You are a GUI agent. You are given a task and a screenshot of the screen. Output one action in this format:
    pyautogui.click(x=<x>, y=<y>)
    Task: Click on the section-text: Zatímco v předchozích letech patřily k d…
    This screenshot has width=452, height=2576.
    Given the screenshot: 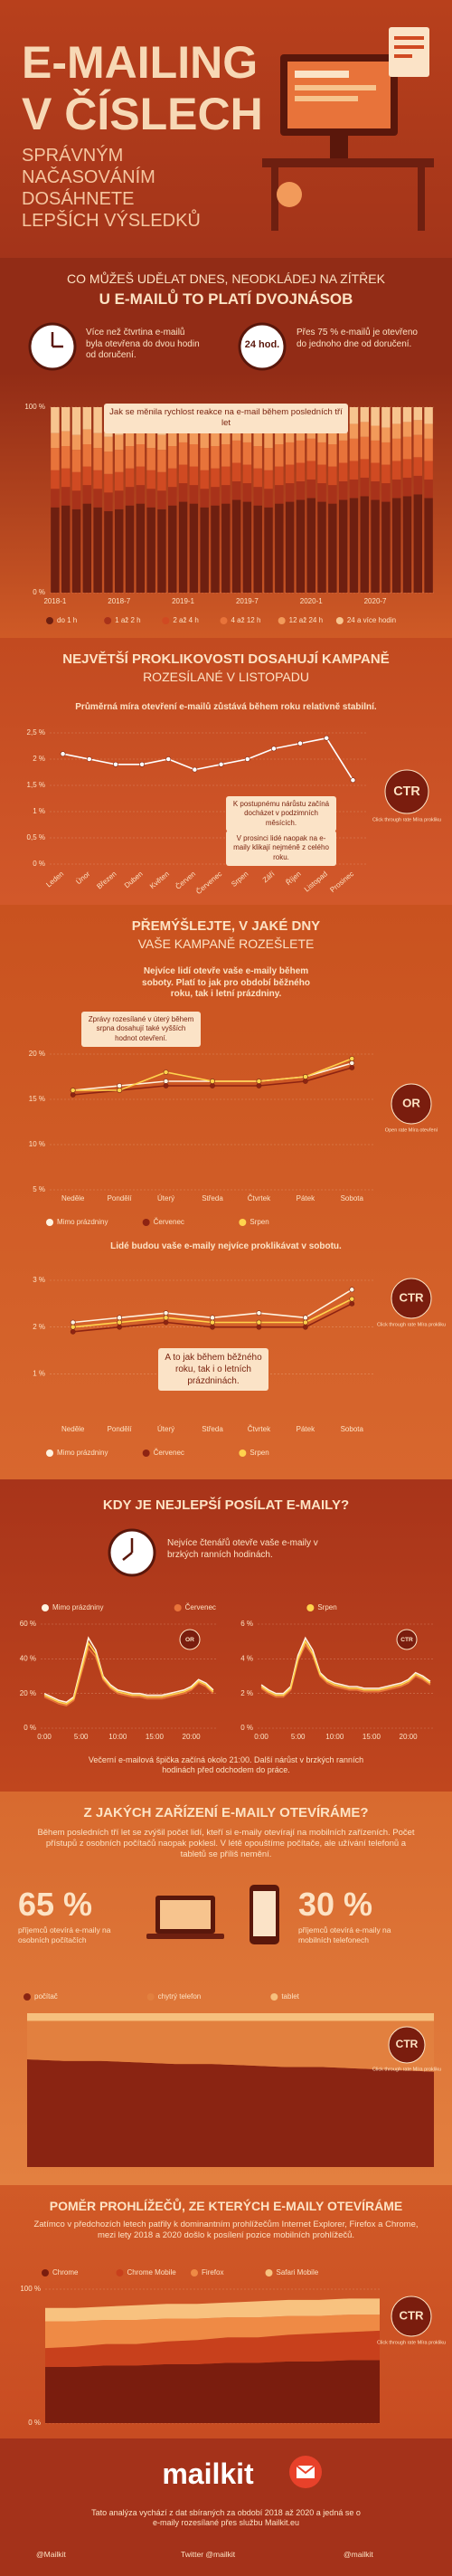 What is the action you would take?
    pyautogui.click(x=226, y=2230)
    